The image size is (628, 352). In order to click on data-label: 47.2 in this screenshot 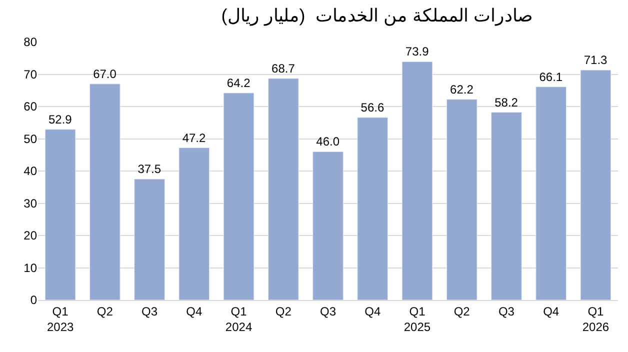, I will do `click(194, 137)`.